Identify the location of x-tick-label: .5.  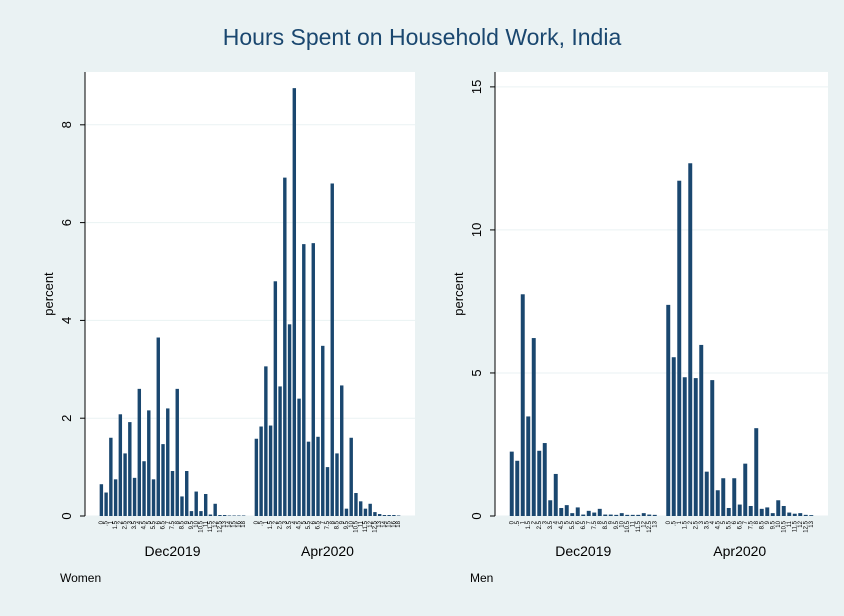
(674, 523).